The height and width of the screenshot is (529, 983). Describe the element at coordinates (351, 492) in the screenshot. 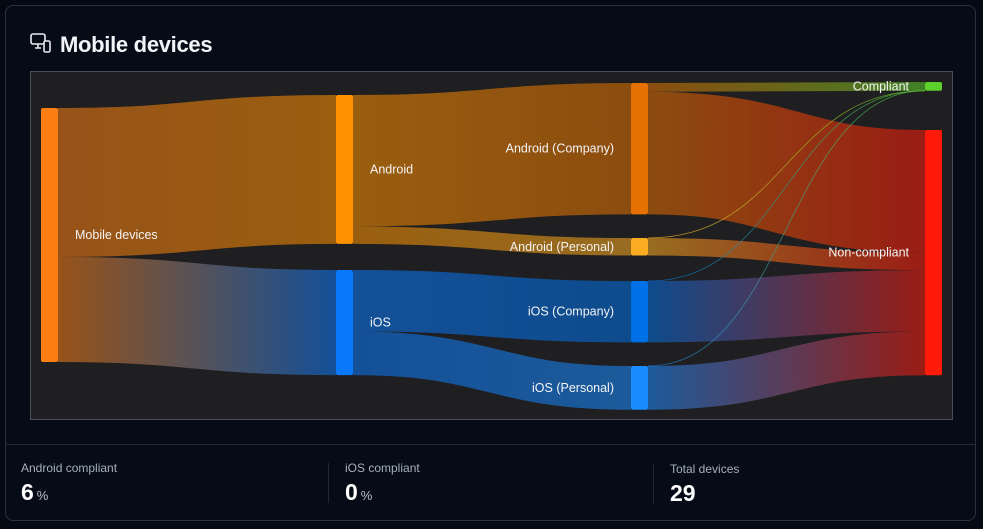

I see `stat-value: 0` at that location.